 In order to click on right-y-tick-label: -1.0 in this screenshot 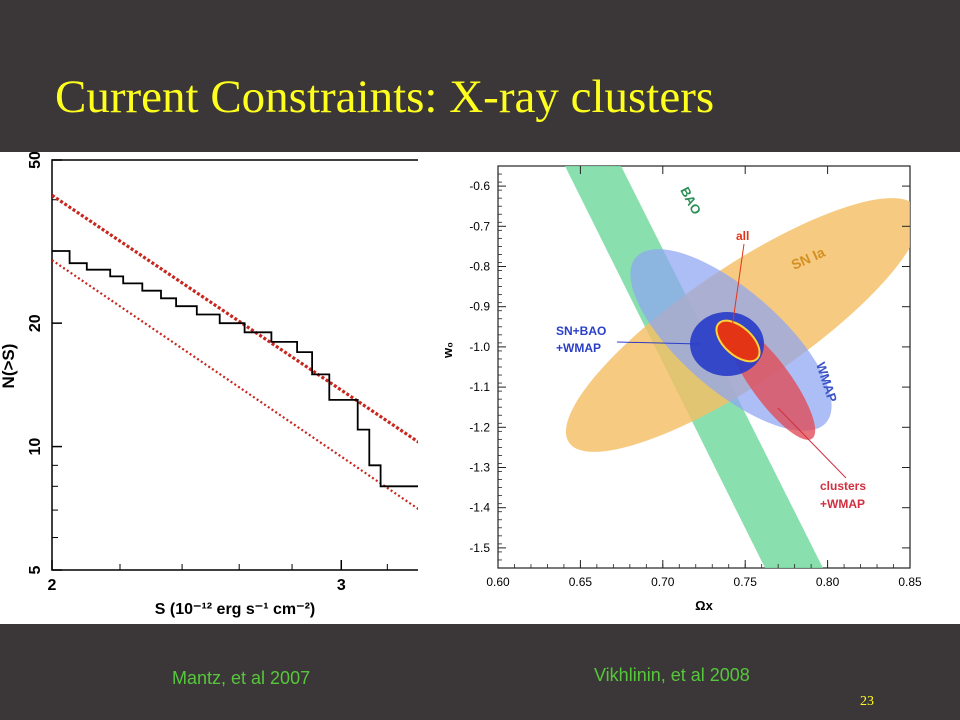, I will do `click(479, 347)`.